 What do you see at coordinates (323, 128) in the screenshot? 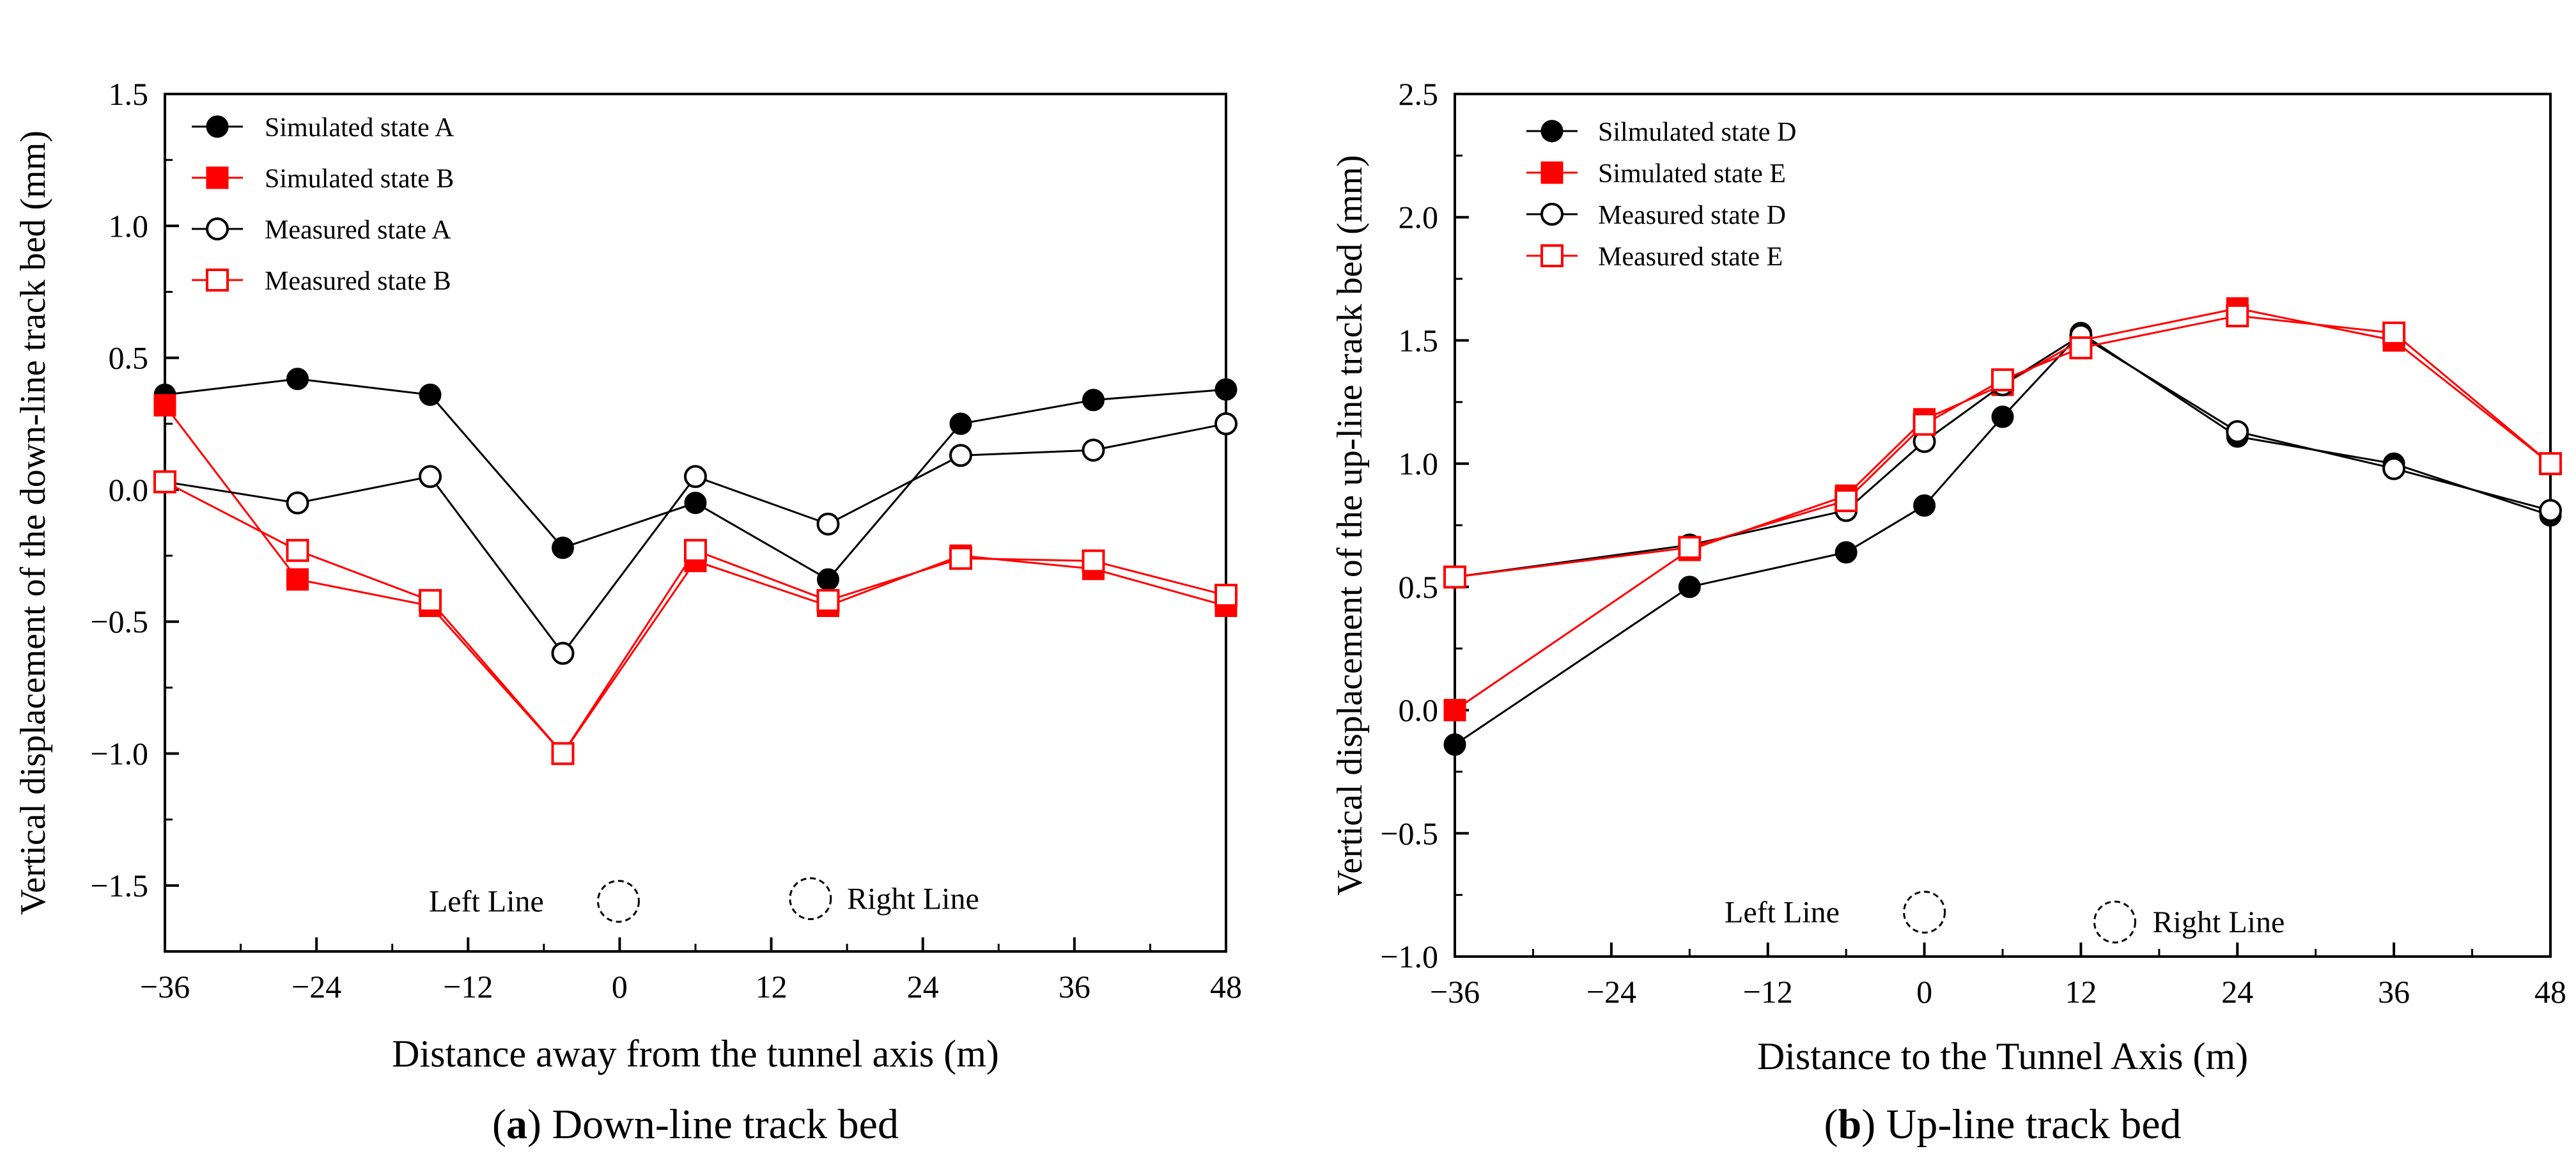
I see `legend-item: Simulated state A` at bounding box center [323, 128].